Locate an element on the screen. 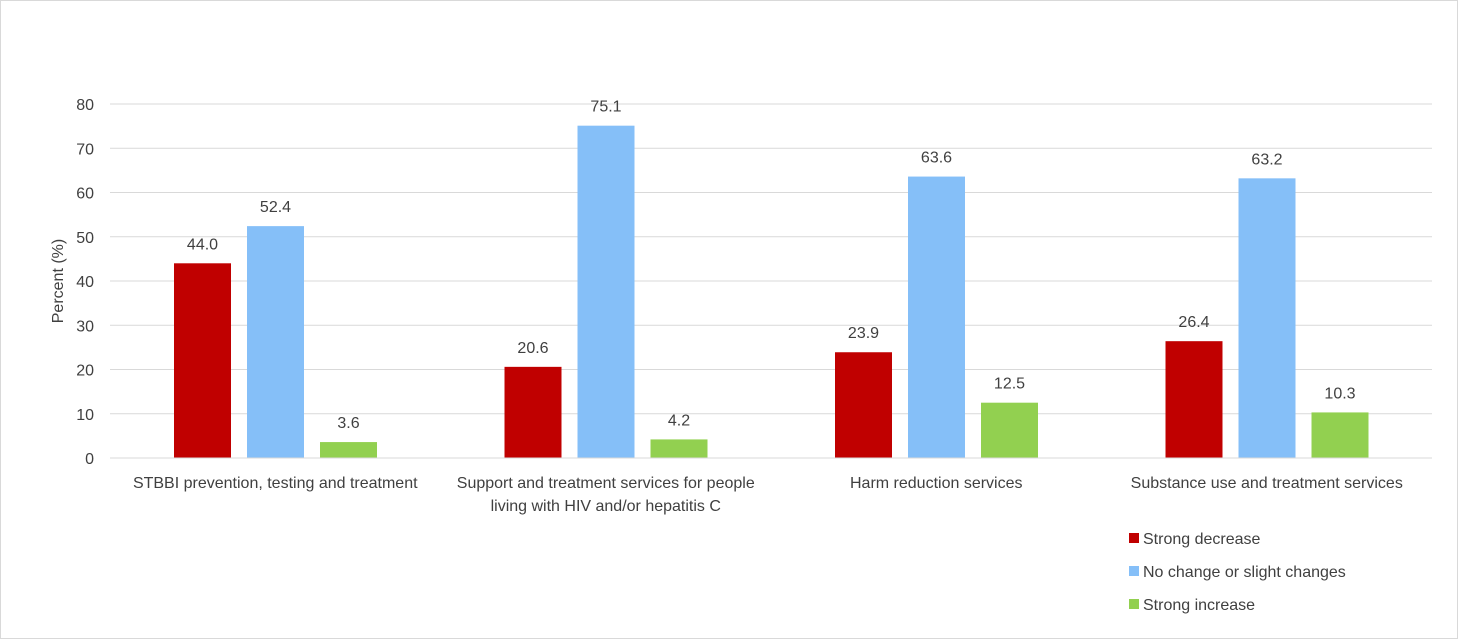 The width and height of the screenshot is (1458, 643). y-tick-label: 0 is located at coordinates (89, 459).